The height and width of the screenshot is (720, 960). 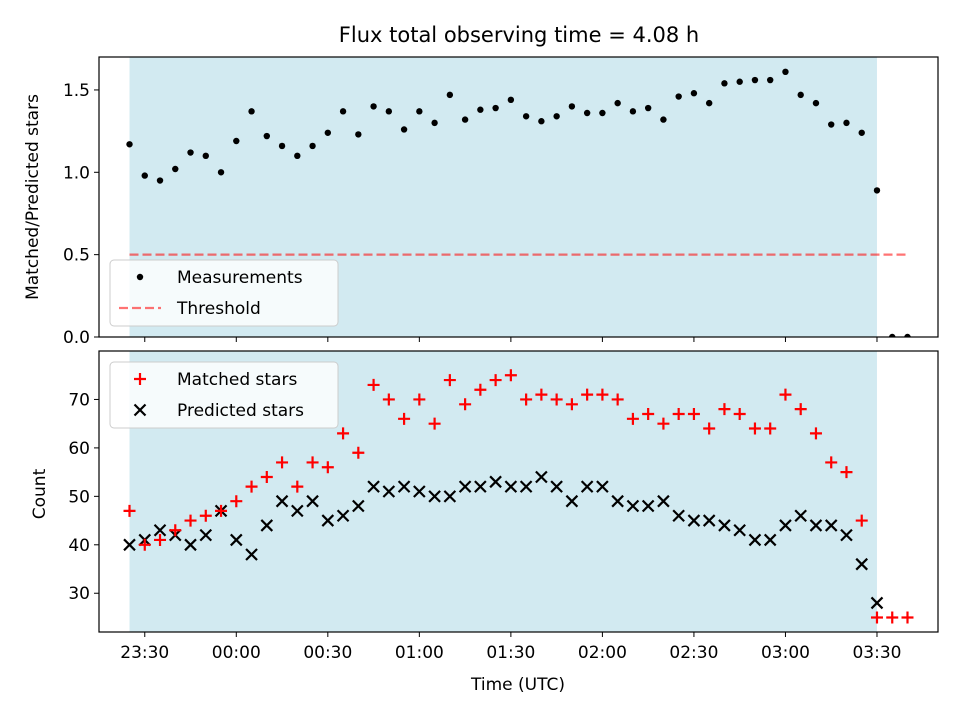 I want to click on bottom-xtick-label: 02:30, so click(x=693, y=653).